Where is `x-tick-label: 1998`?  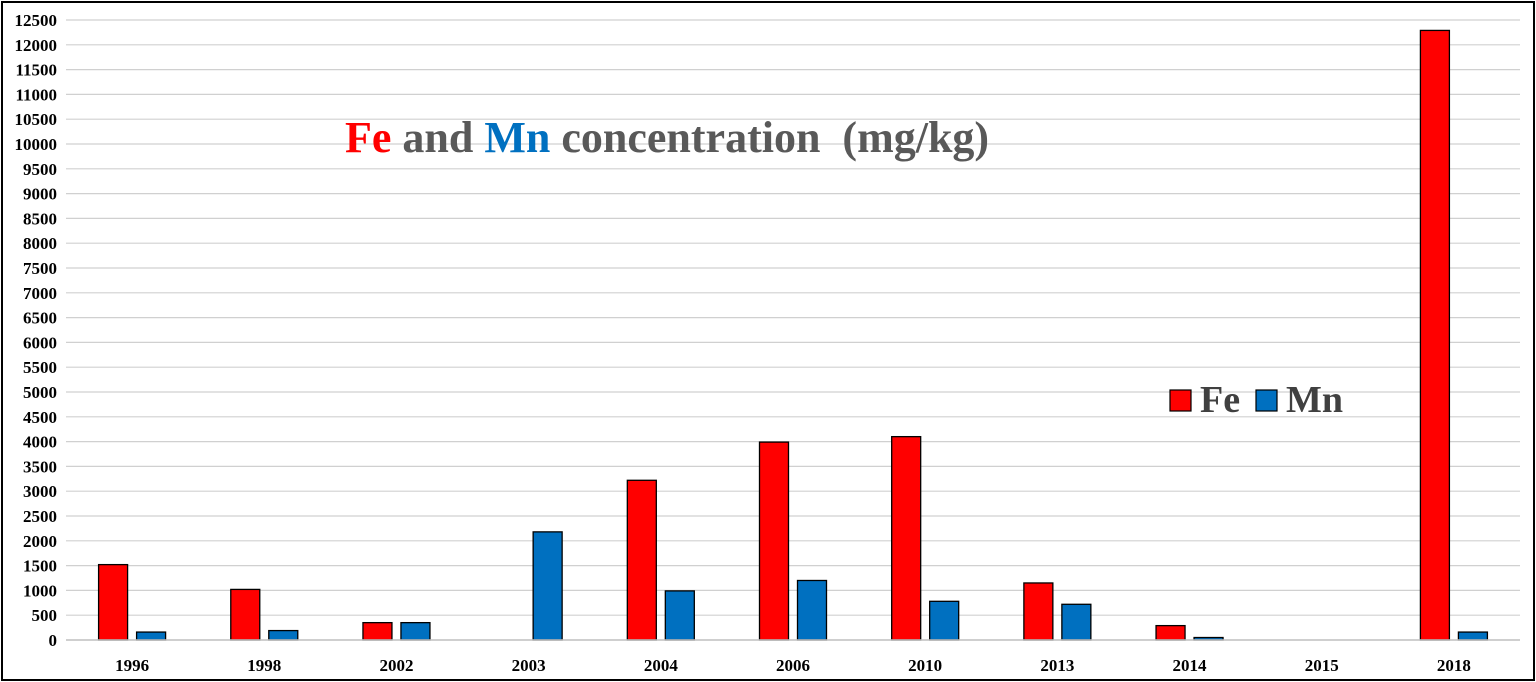
x-tick-label: 1998 is located at coordinates (264, 665).